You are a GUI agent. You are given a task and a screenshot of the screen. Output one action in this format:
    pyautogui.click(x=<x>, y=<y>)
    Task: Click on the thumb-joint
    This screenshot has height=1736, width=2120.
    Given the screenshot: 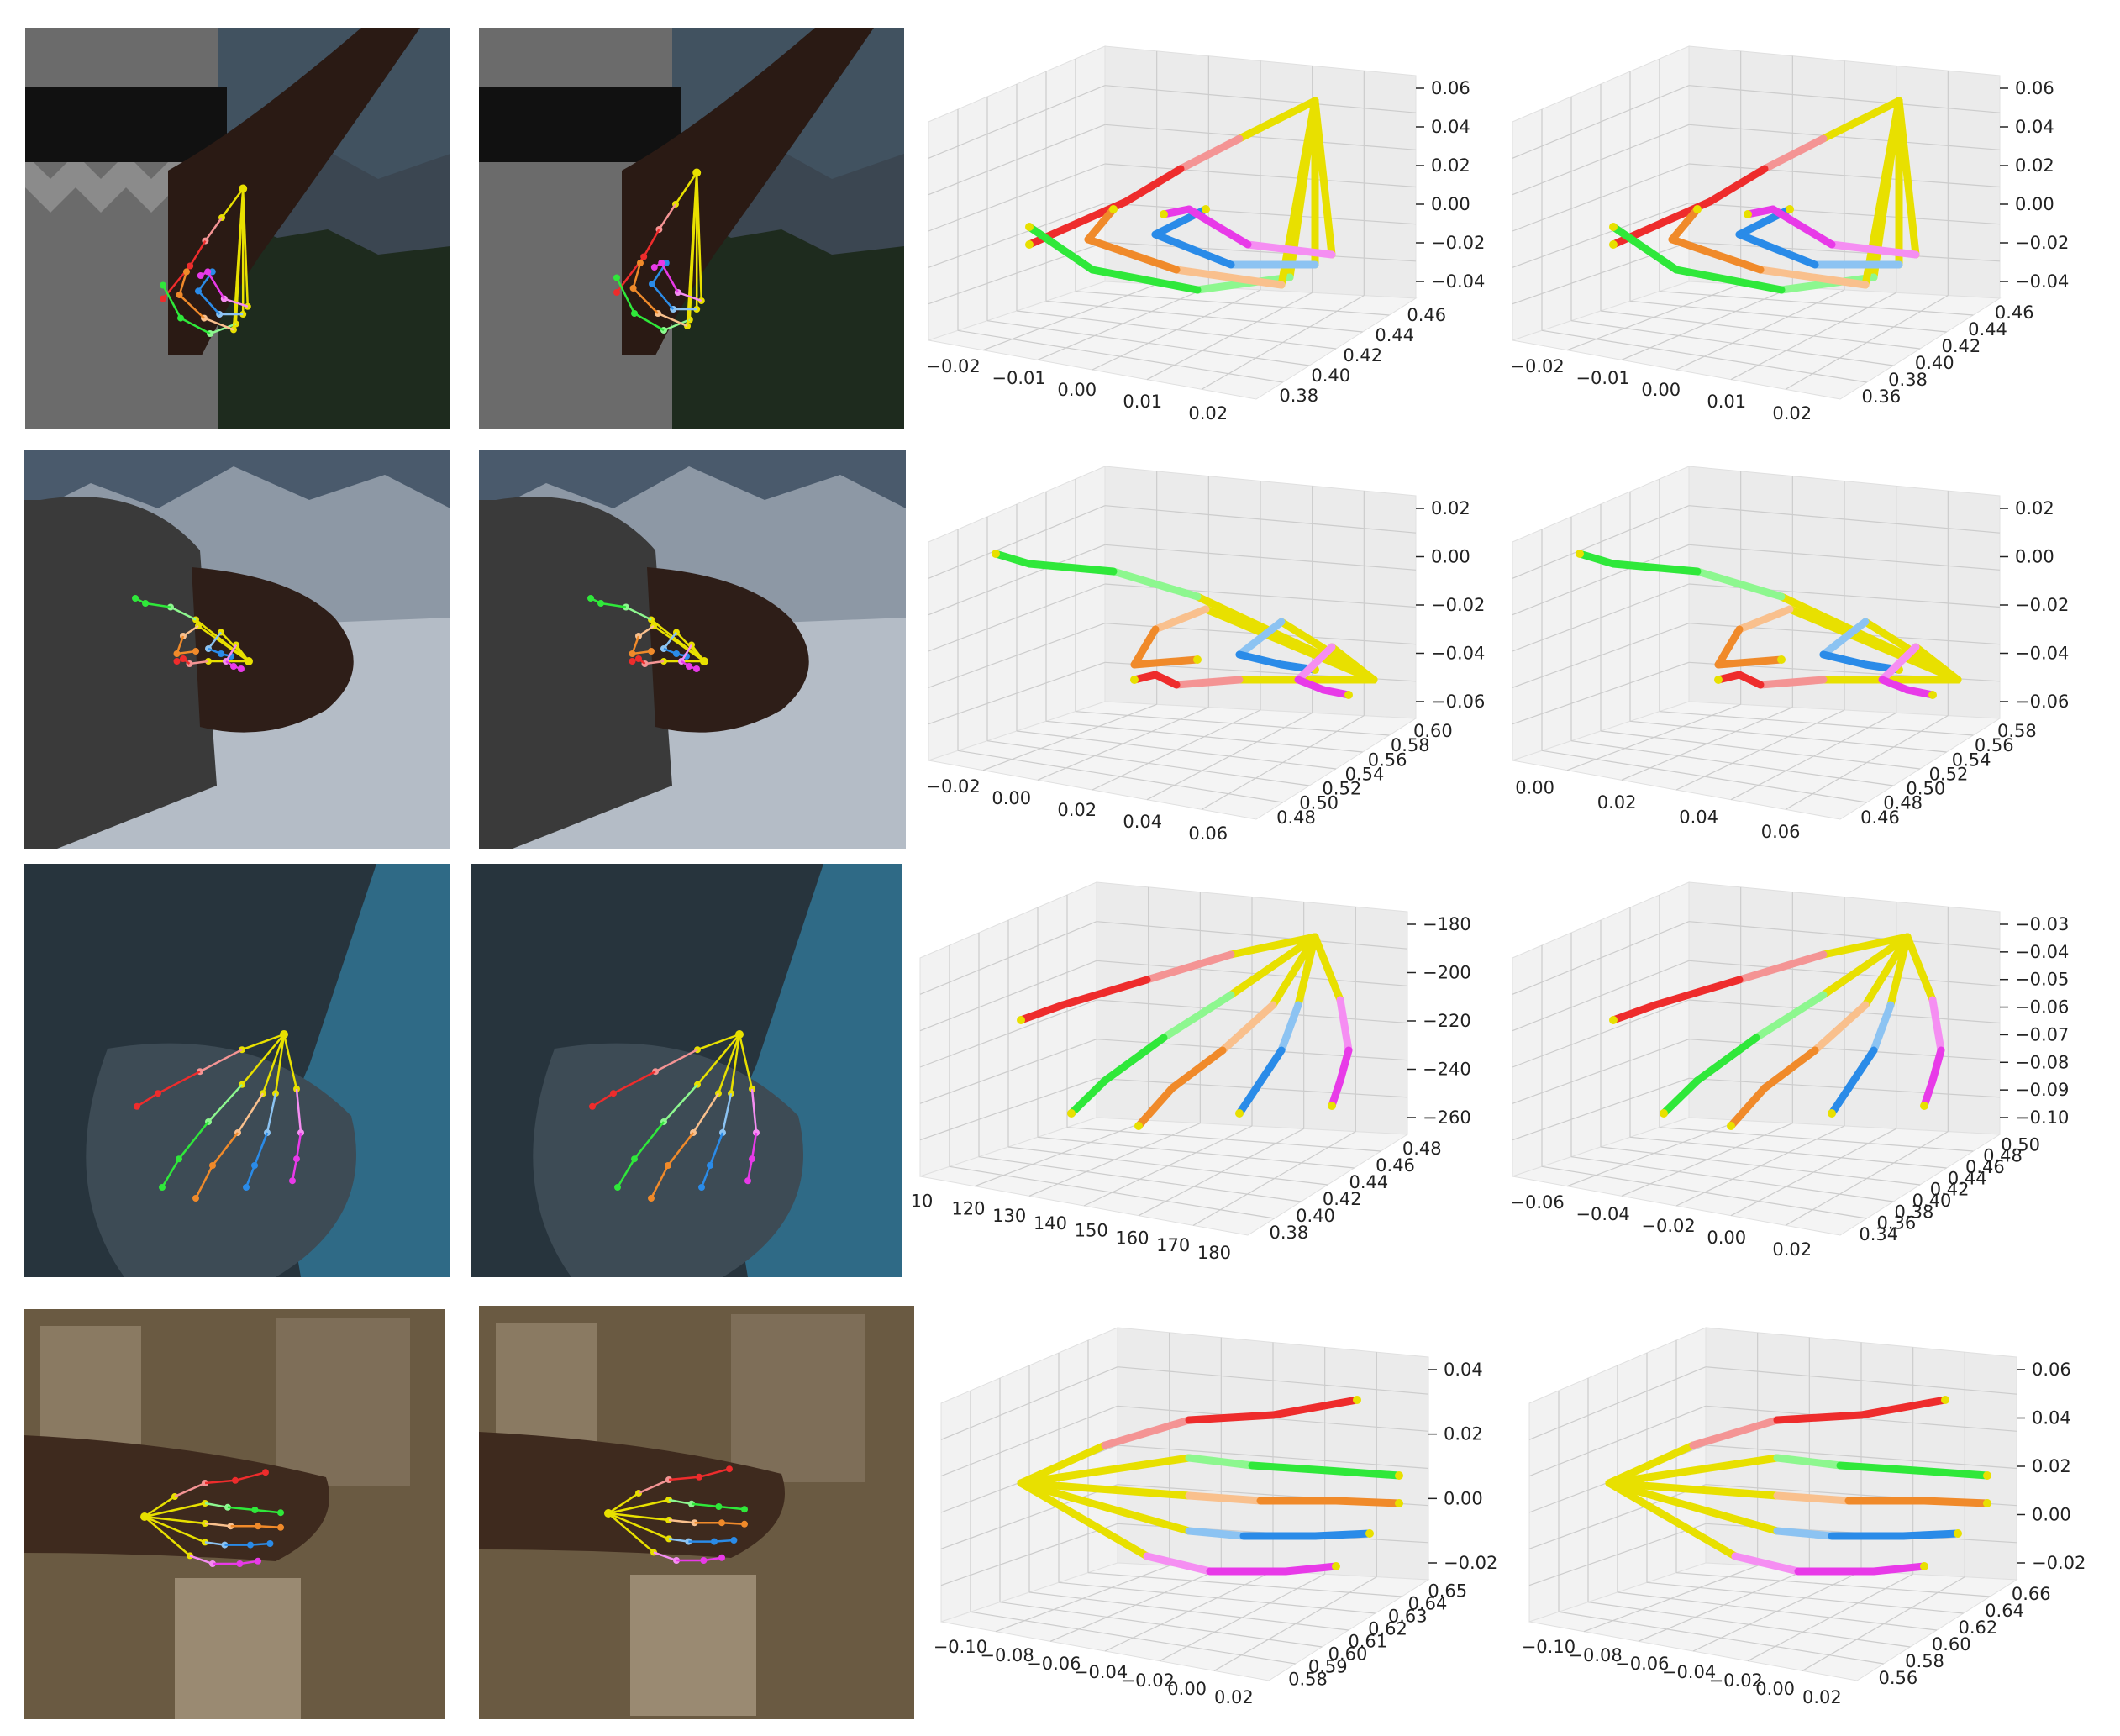 What is the action you would take?
    pyautogui.click(x=265, y=1472)
    